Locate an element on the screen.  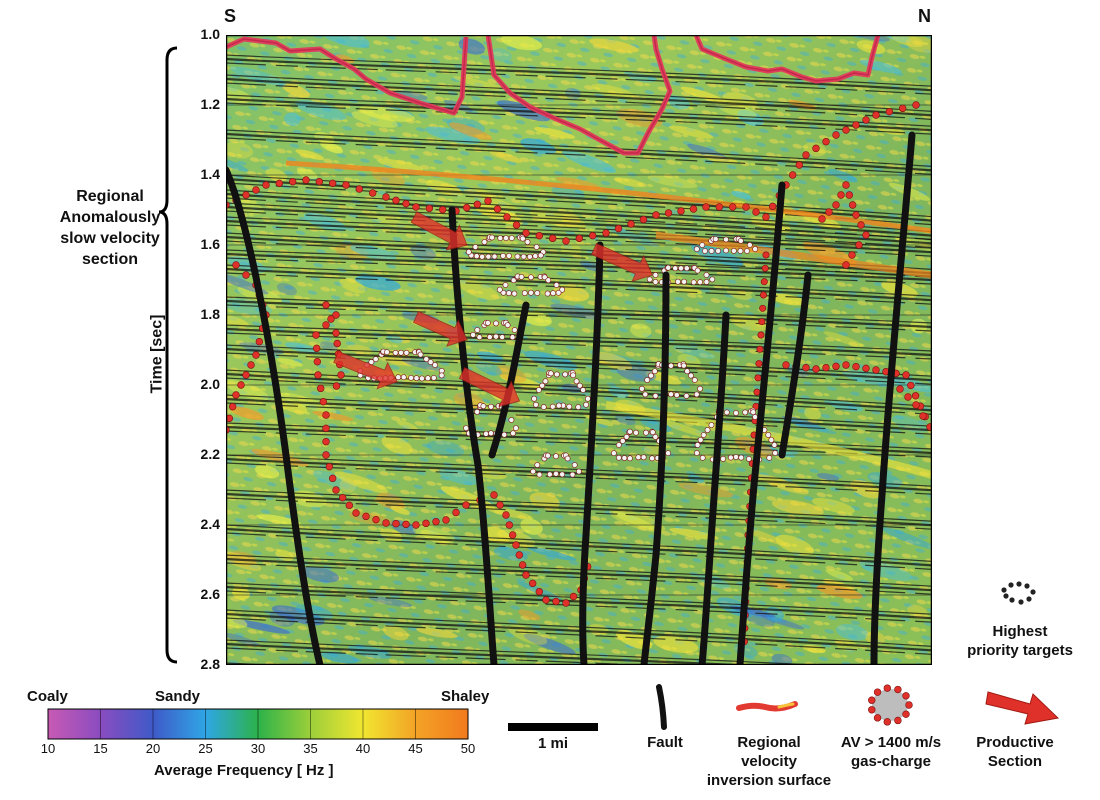
legend-gas-line-1: AV > 1400 m/s is located at coordinates (891, 742).